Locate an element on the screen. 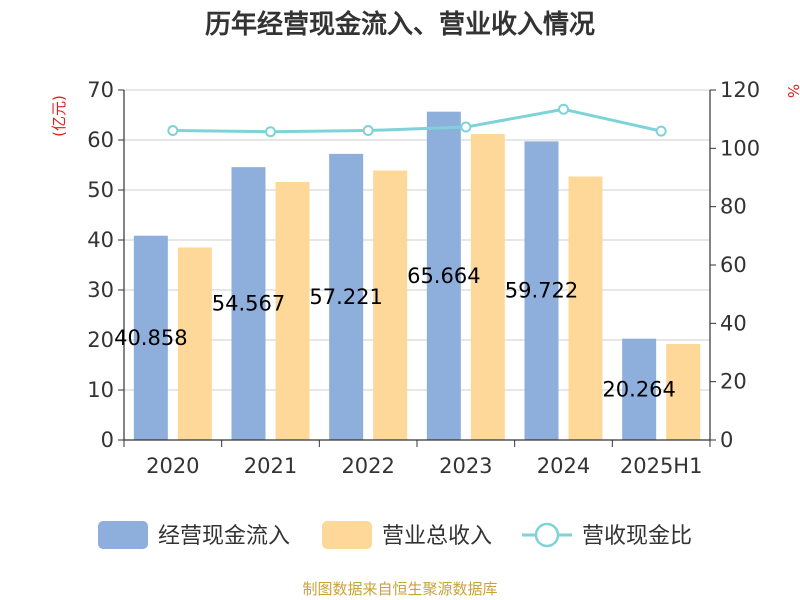 Image resolution: width=800 pixels, height=600 pixels. left-axis-tick-label: 40 is located at coordinates (100, 240).